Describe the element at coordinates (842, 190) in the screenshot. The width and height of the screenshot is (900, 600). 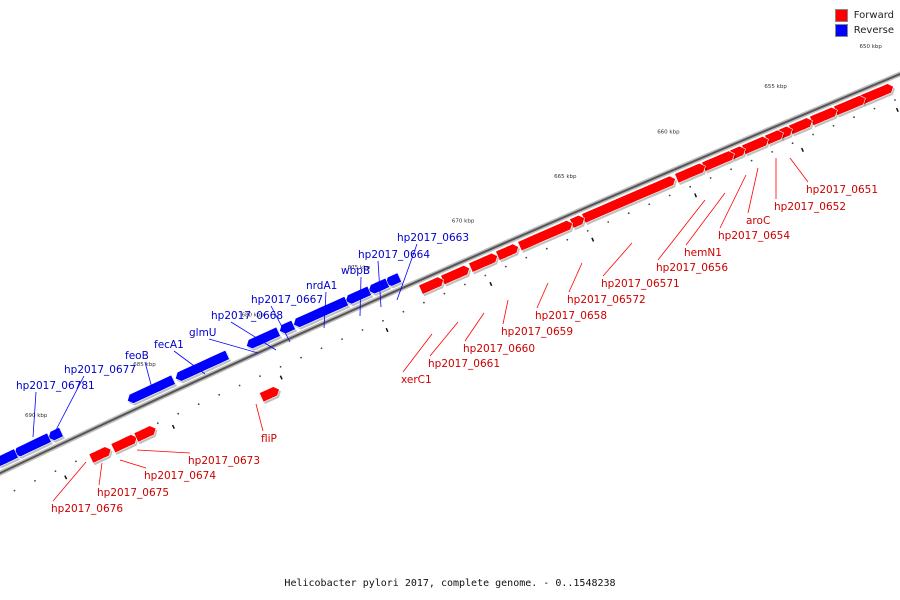
I see `forward-gene-label: hp2017_0651` at that location.